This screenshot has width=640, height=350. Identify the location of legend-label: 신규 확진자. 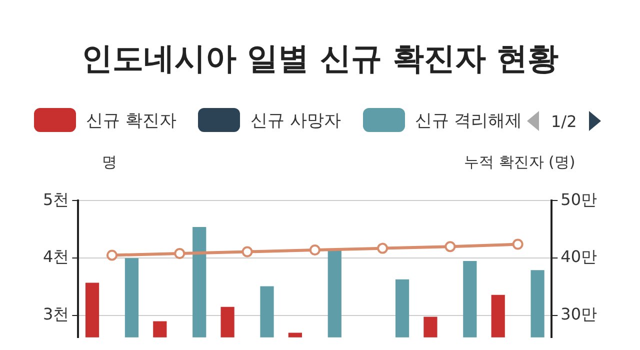
(131, 121).